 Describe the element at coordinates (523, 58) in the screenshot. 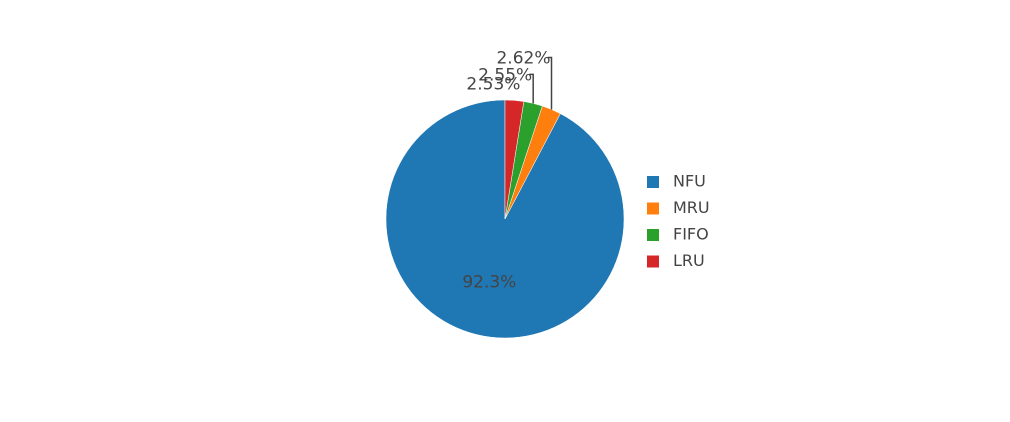

I see `slice-label-mru: 2.62%` at that location.